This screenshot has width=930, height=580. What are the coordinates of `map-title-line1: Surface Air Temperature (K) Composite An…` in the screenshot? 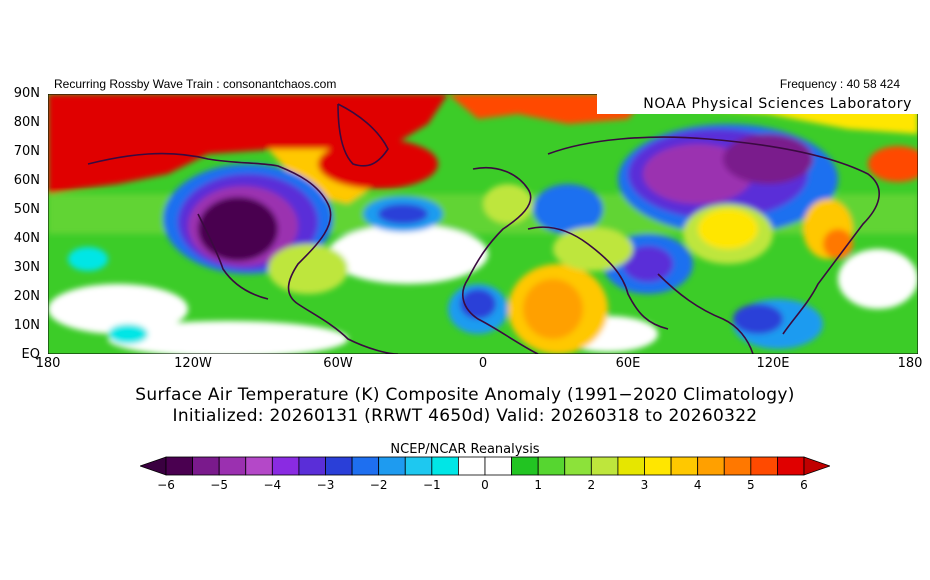 It's located at (465, 395).